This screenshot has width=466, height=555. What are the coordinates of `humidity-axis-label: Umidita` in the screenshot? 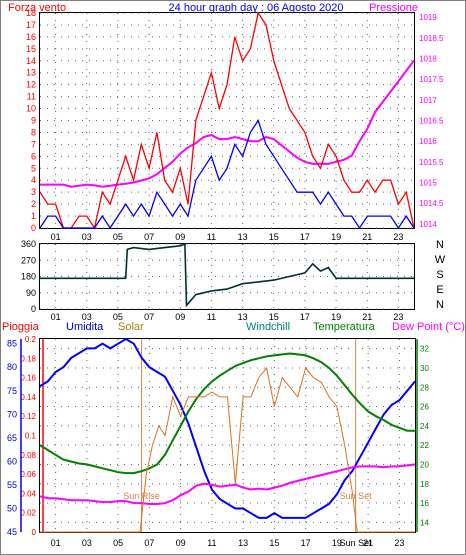 It's located at (85, 327).